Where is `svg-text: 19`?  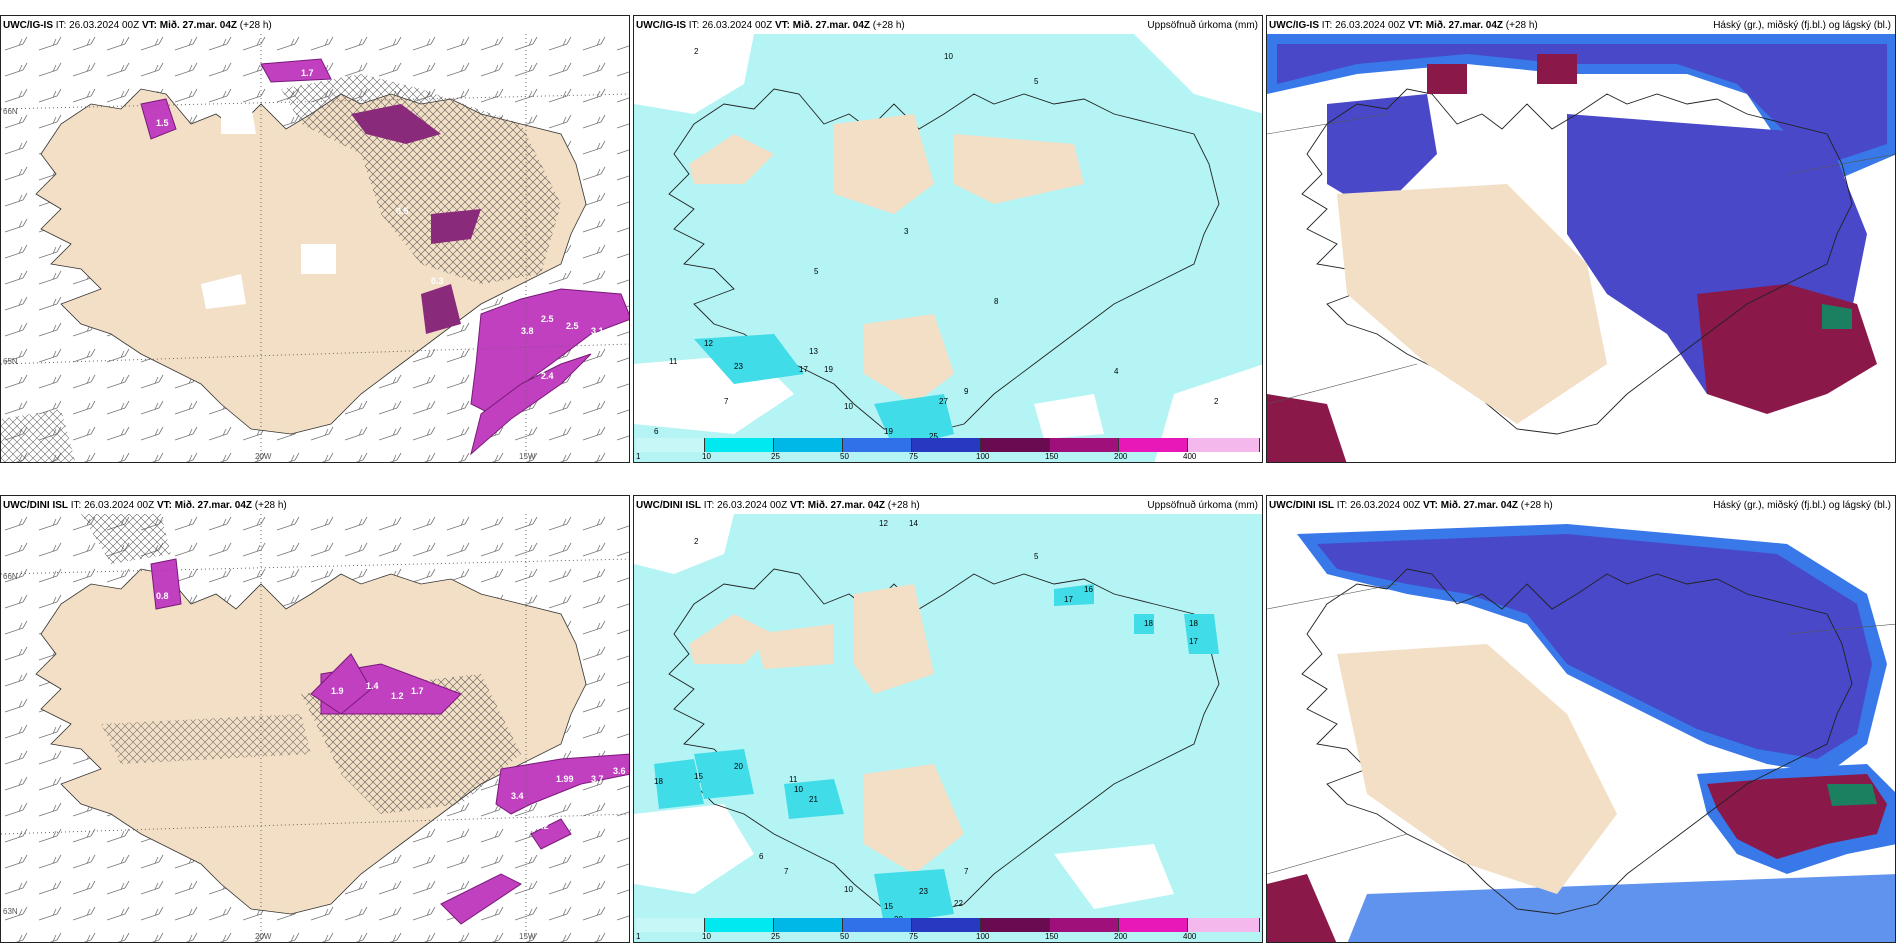 svg-text: 19 is located at coordinates (828, 369).